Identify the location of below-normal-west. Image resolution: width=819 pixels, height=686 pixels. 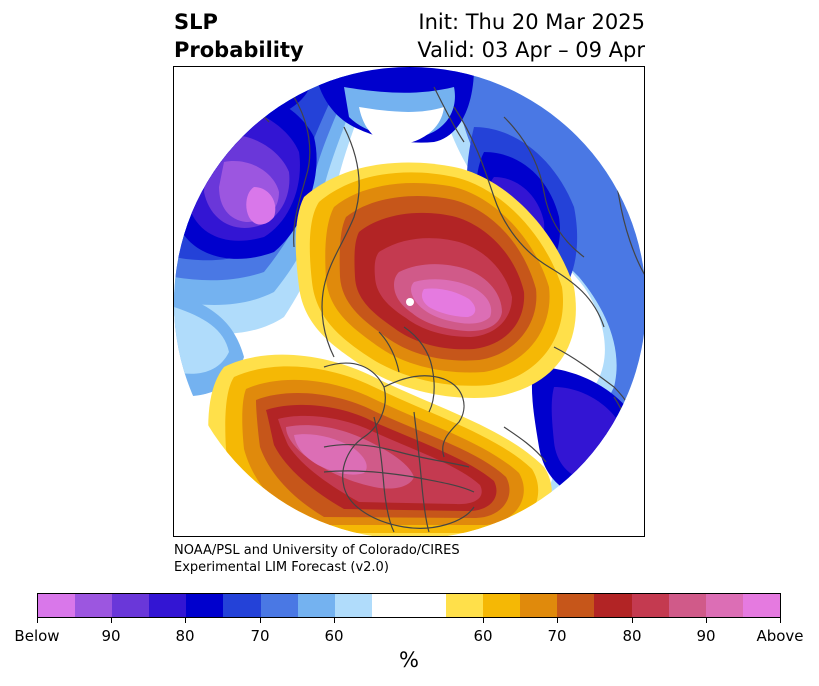
(274, 200).